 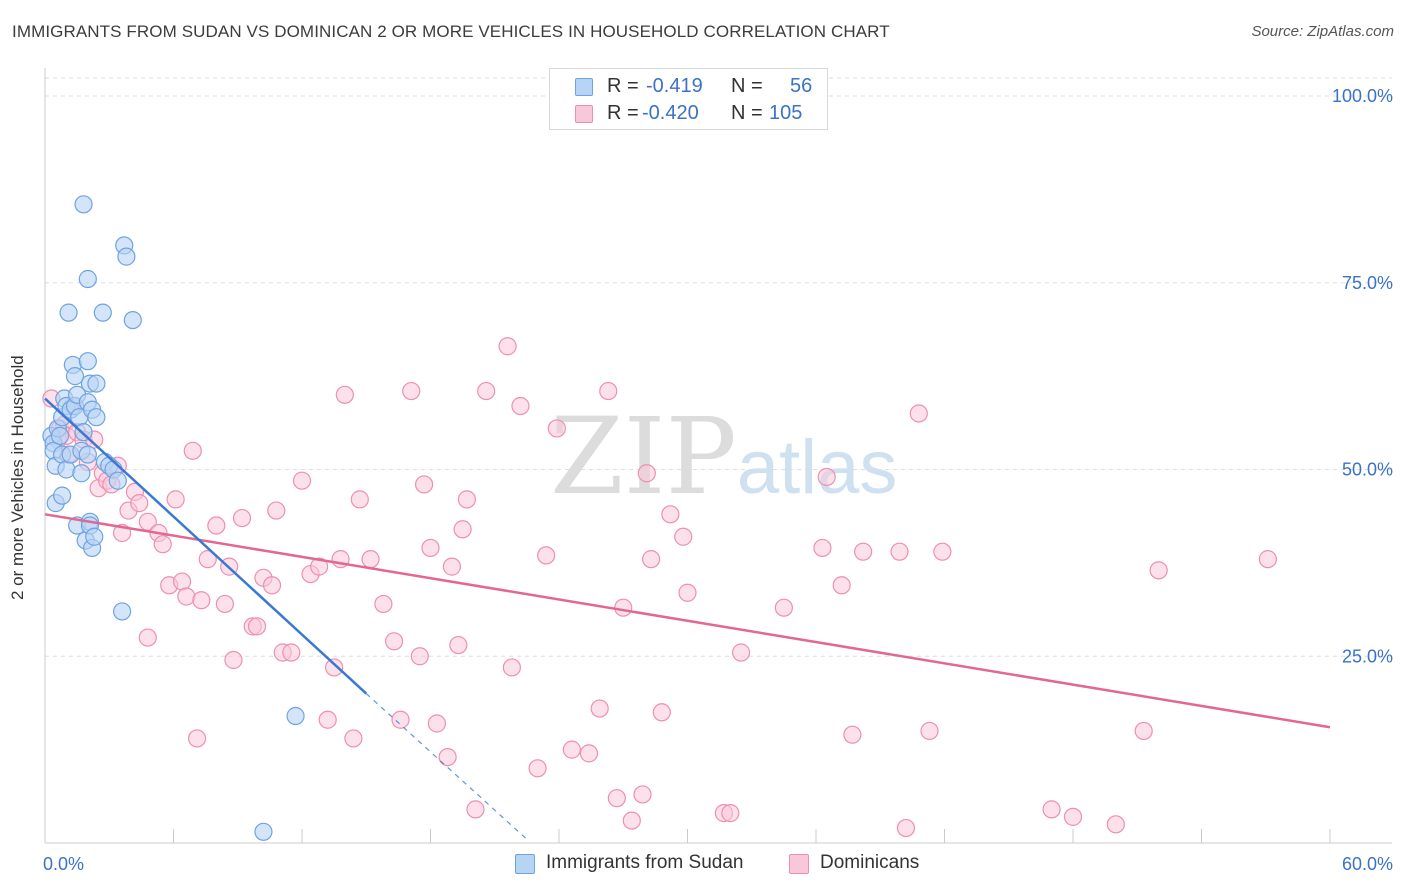 What do you see at coordinates (1322, 31) in the screenshot?
I see `source-label: Source: ZipAtlas.com` at bounding box center [1322, 31].